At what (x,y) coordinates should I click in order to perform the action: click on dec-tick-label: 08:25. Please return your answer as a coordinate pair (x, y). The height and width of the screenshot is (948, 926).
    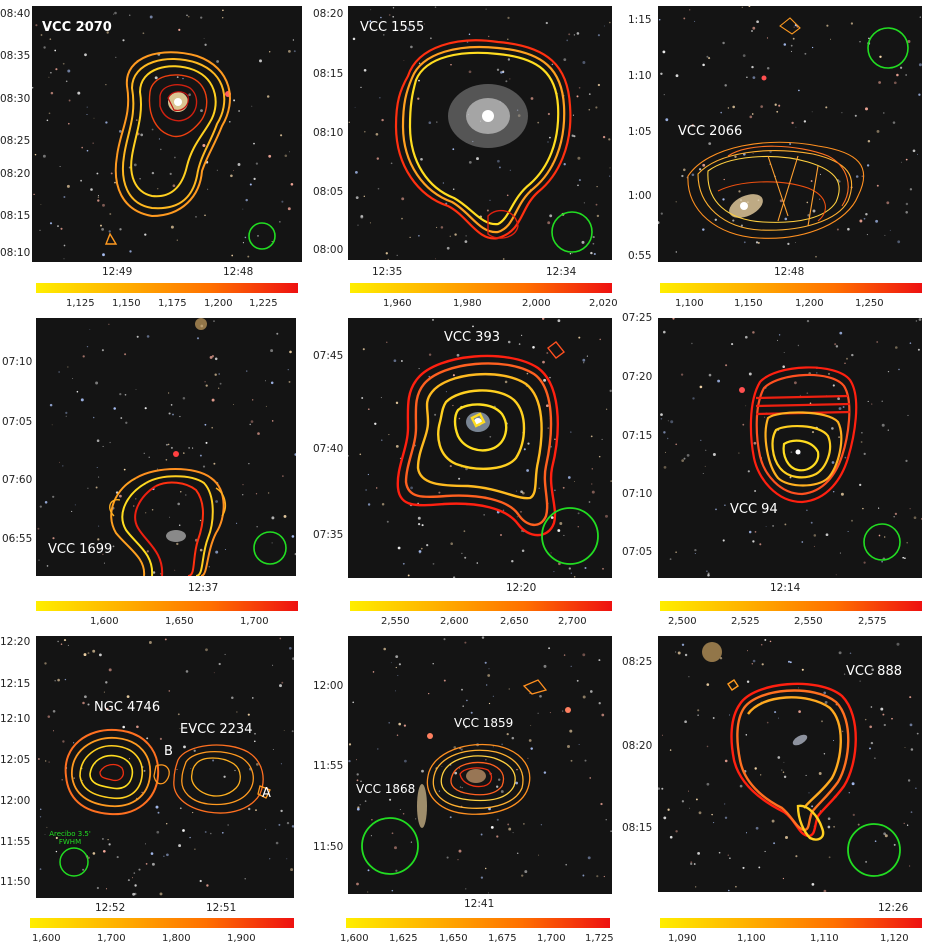
    Looking at the image, I should click on (15, 141).